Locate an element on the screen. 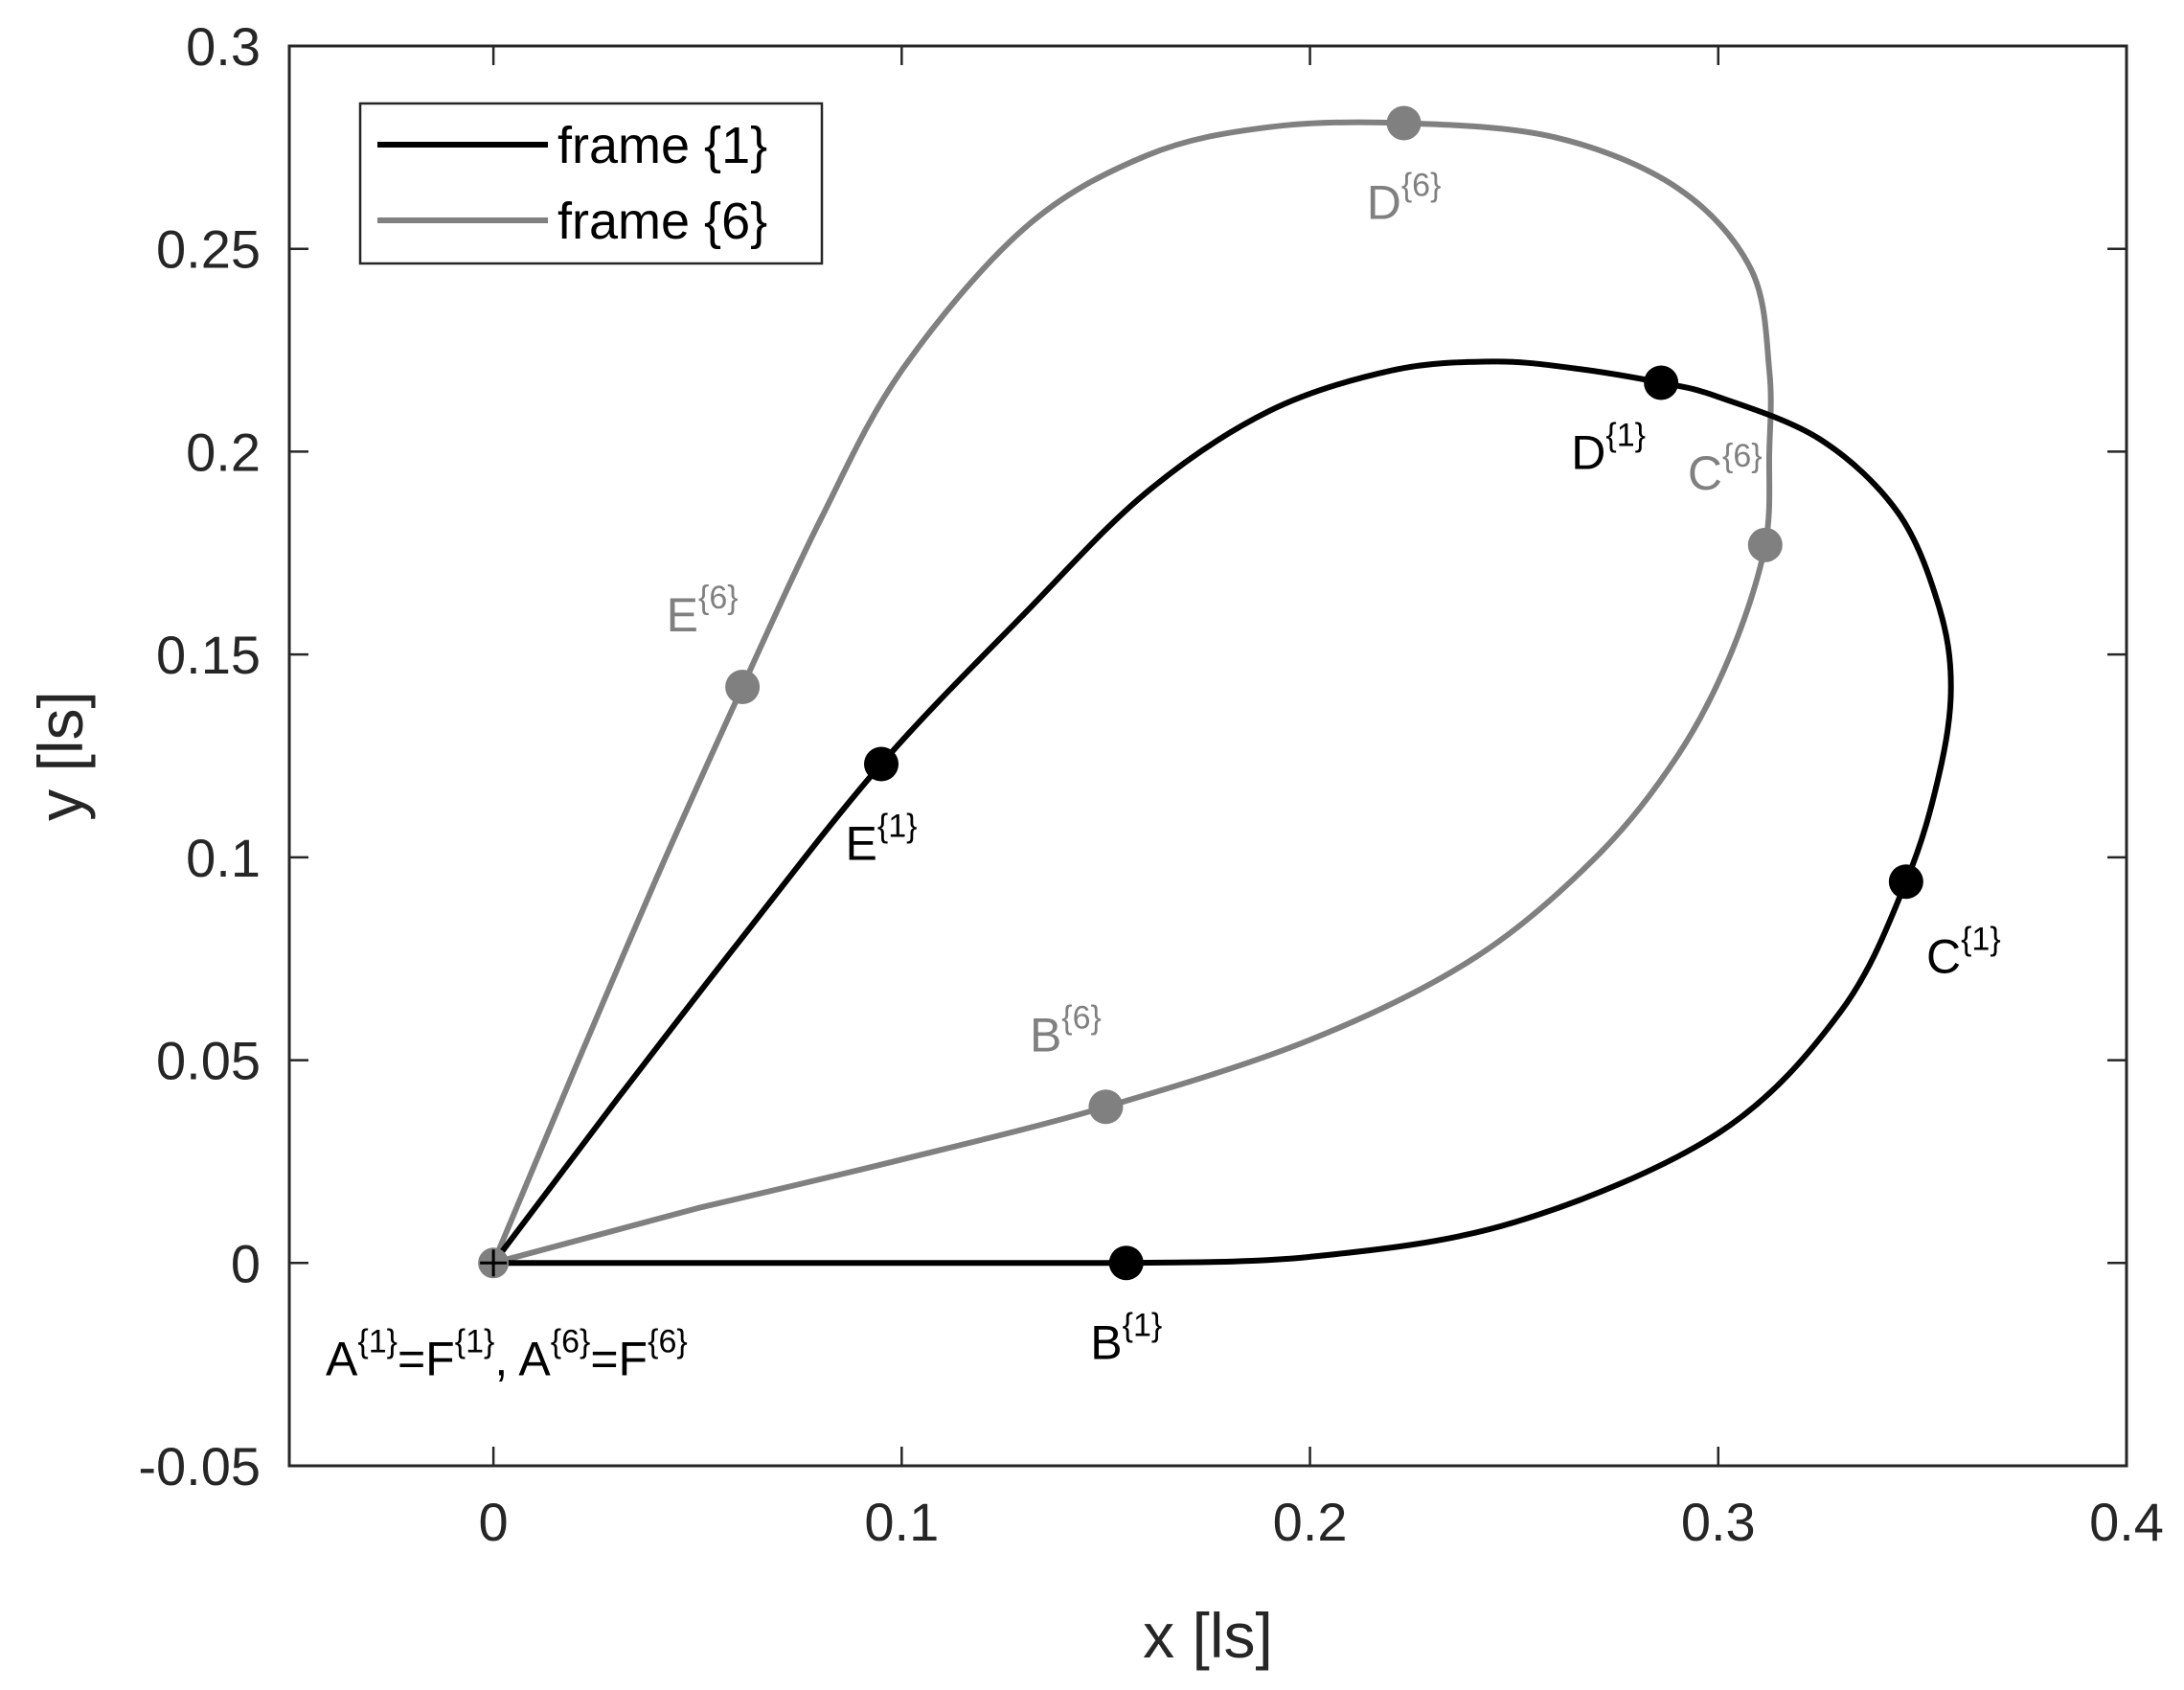 The image size is (2184, 1690). y-tick-label: -0.05 is located at coordinates (199, 1466).